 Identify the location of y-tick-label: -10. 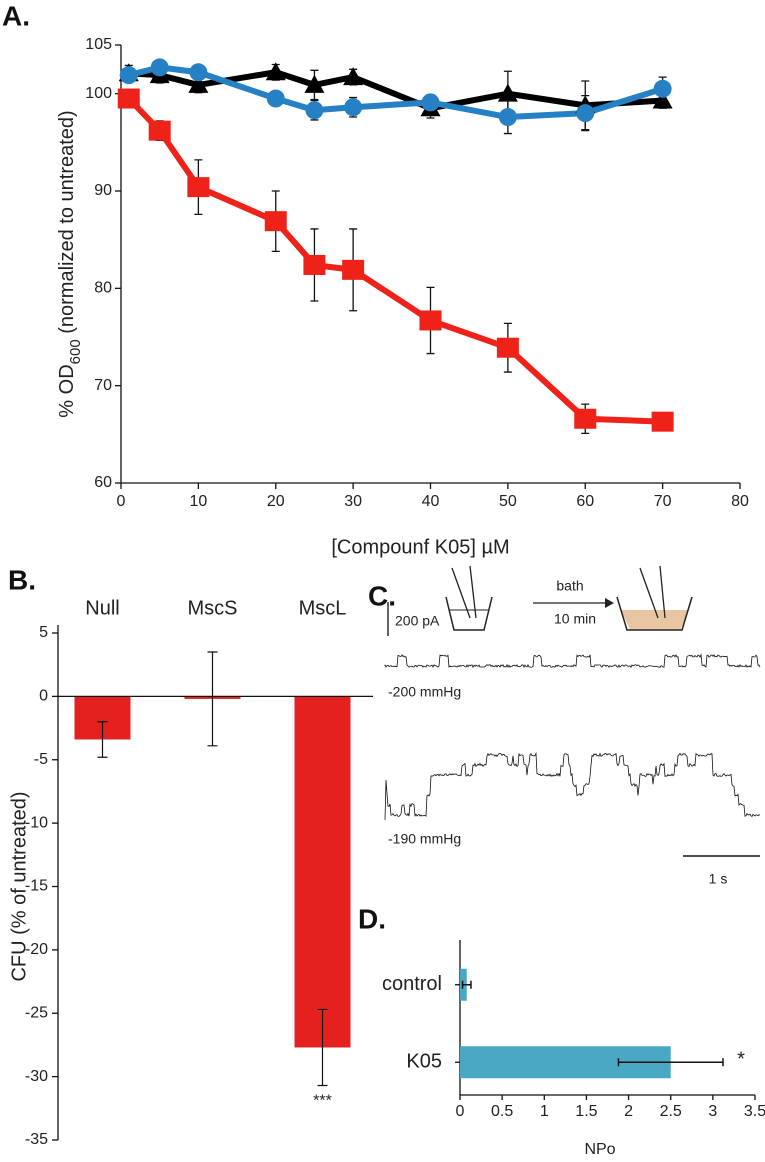
(36, 822).